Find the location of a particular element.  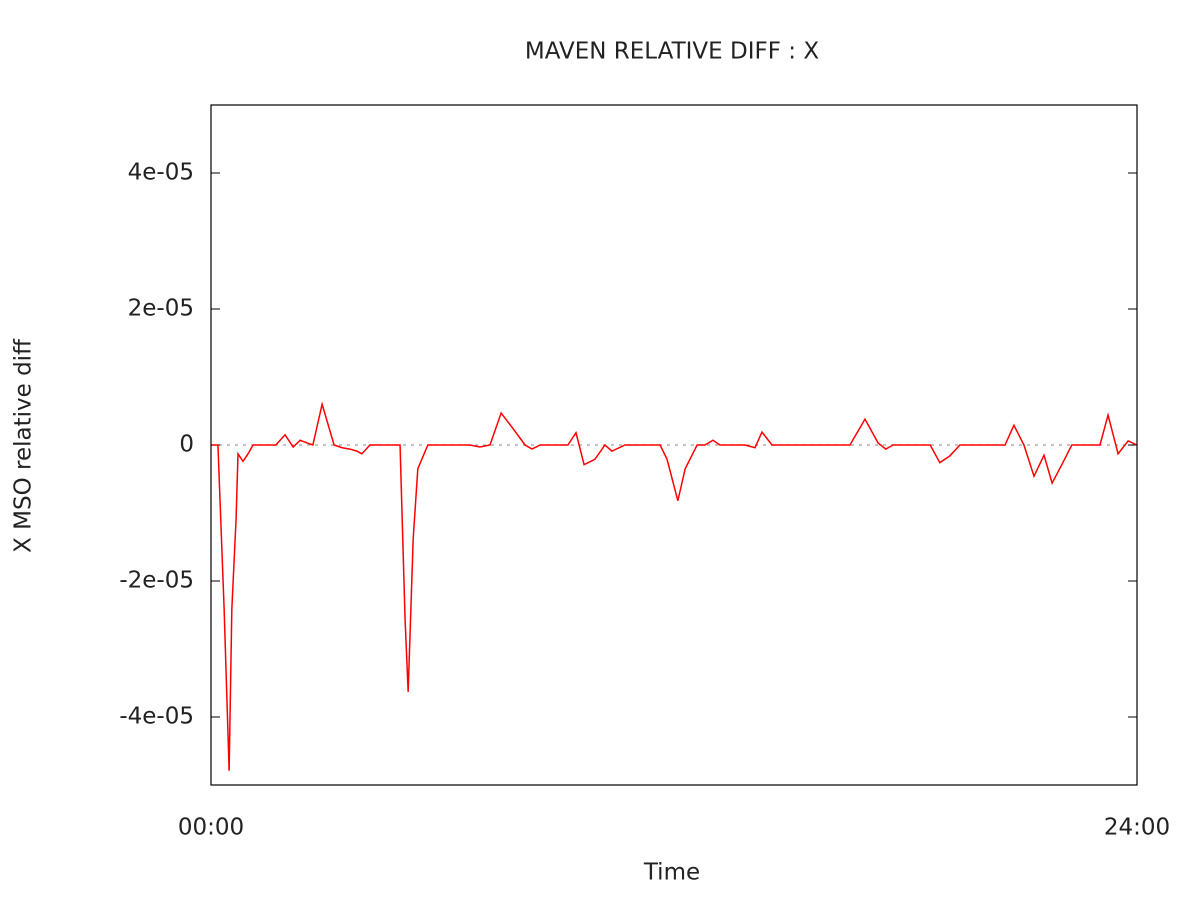

y-tick-label: 4e-05 is located at coordinates (161, 173).